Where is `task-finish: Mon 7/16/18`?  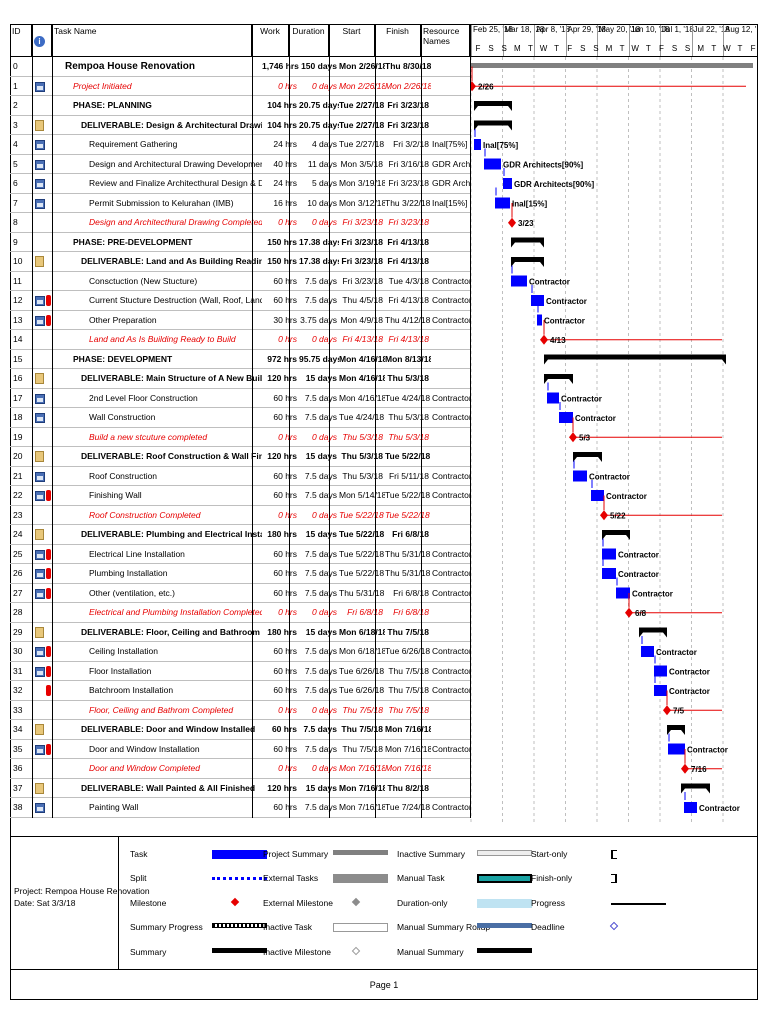
task-finish: Mon 7/16/18 is located at coordinates (408, 729).